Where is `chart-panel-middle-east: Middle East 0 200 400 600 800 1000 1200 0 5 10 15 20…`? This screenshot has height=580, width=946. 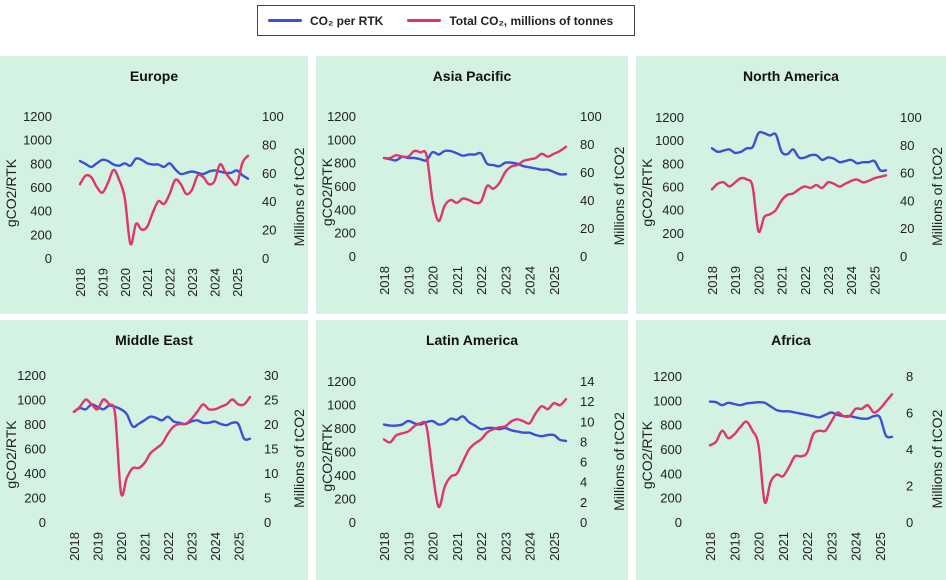 chart-panel-middle-east: Middle East 0 200 400 600 800 1000 1200 0 5 10 15 20… is located at coordinates (154, 450).